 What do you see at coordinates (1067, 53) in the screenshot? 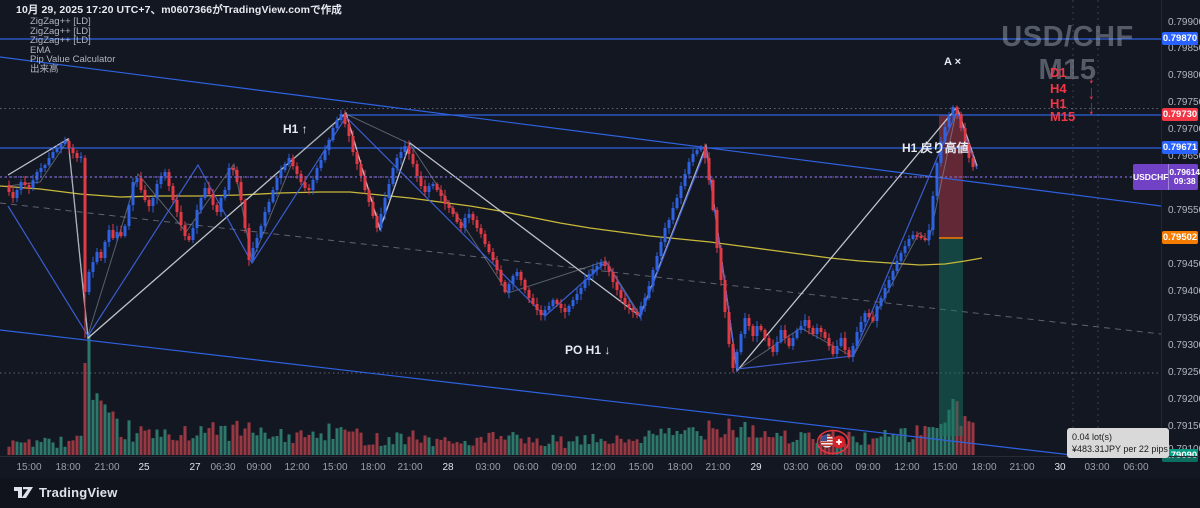
I see `symbol-watermark: USD/CHF M15` at bounding box center [1067, 53].